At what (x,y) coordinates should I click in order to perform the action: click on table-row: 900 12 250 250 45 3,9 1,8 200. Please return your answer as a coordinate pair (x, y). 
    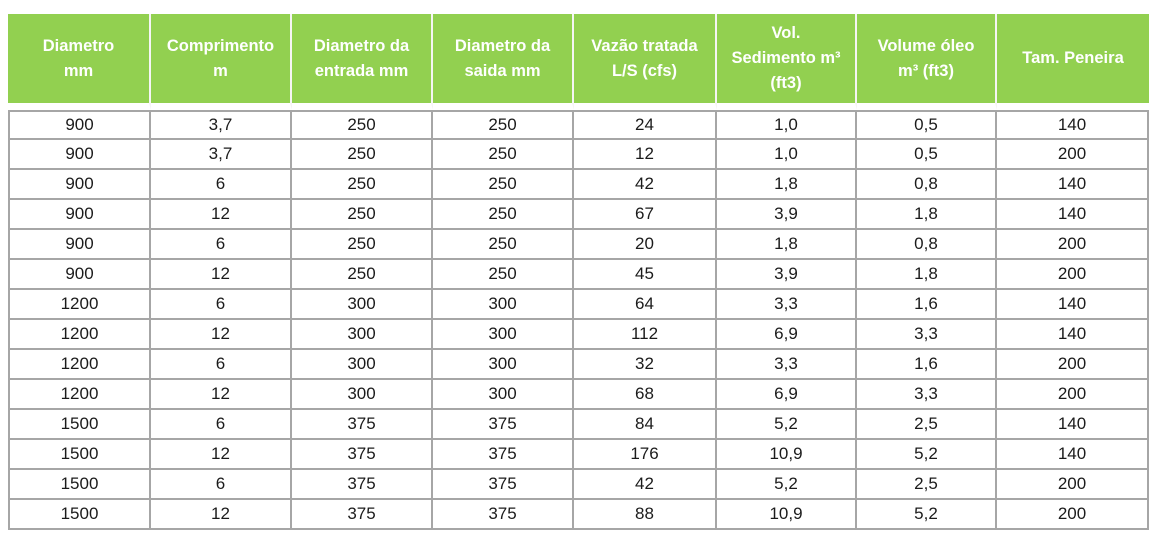
    Looking at the image, I should click on (578, 275).